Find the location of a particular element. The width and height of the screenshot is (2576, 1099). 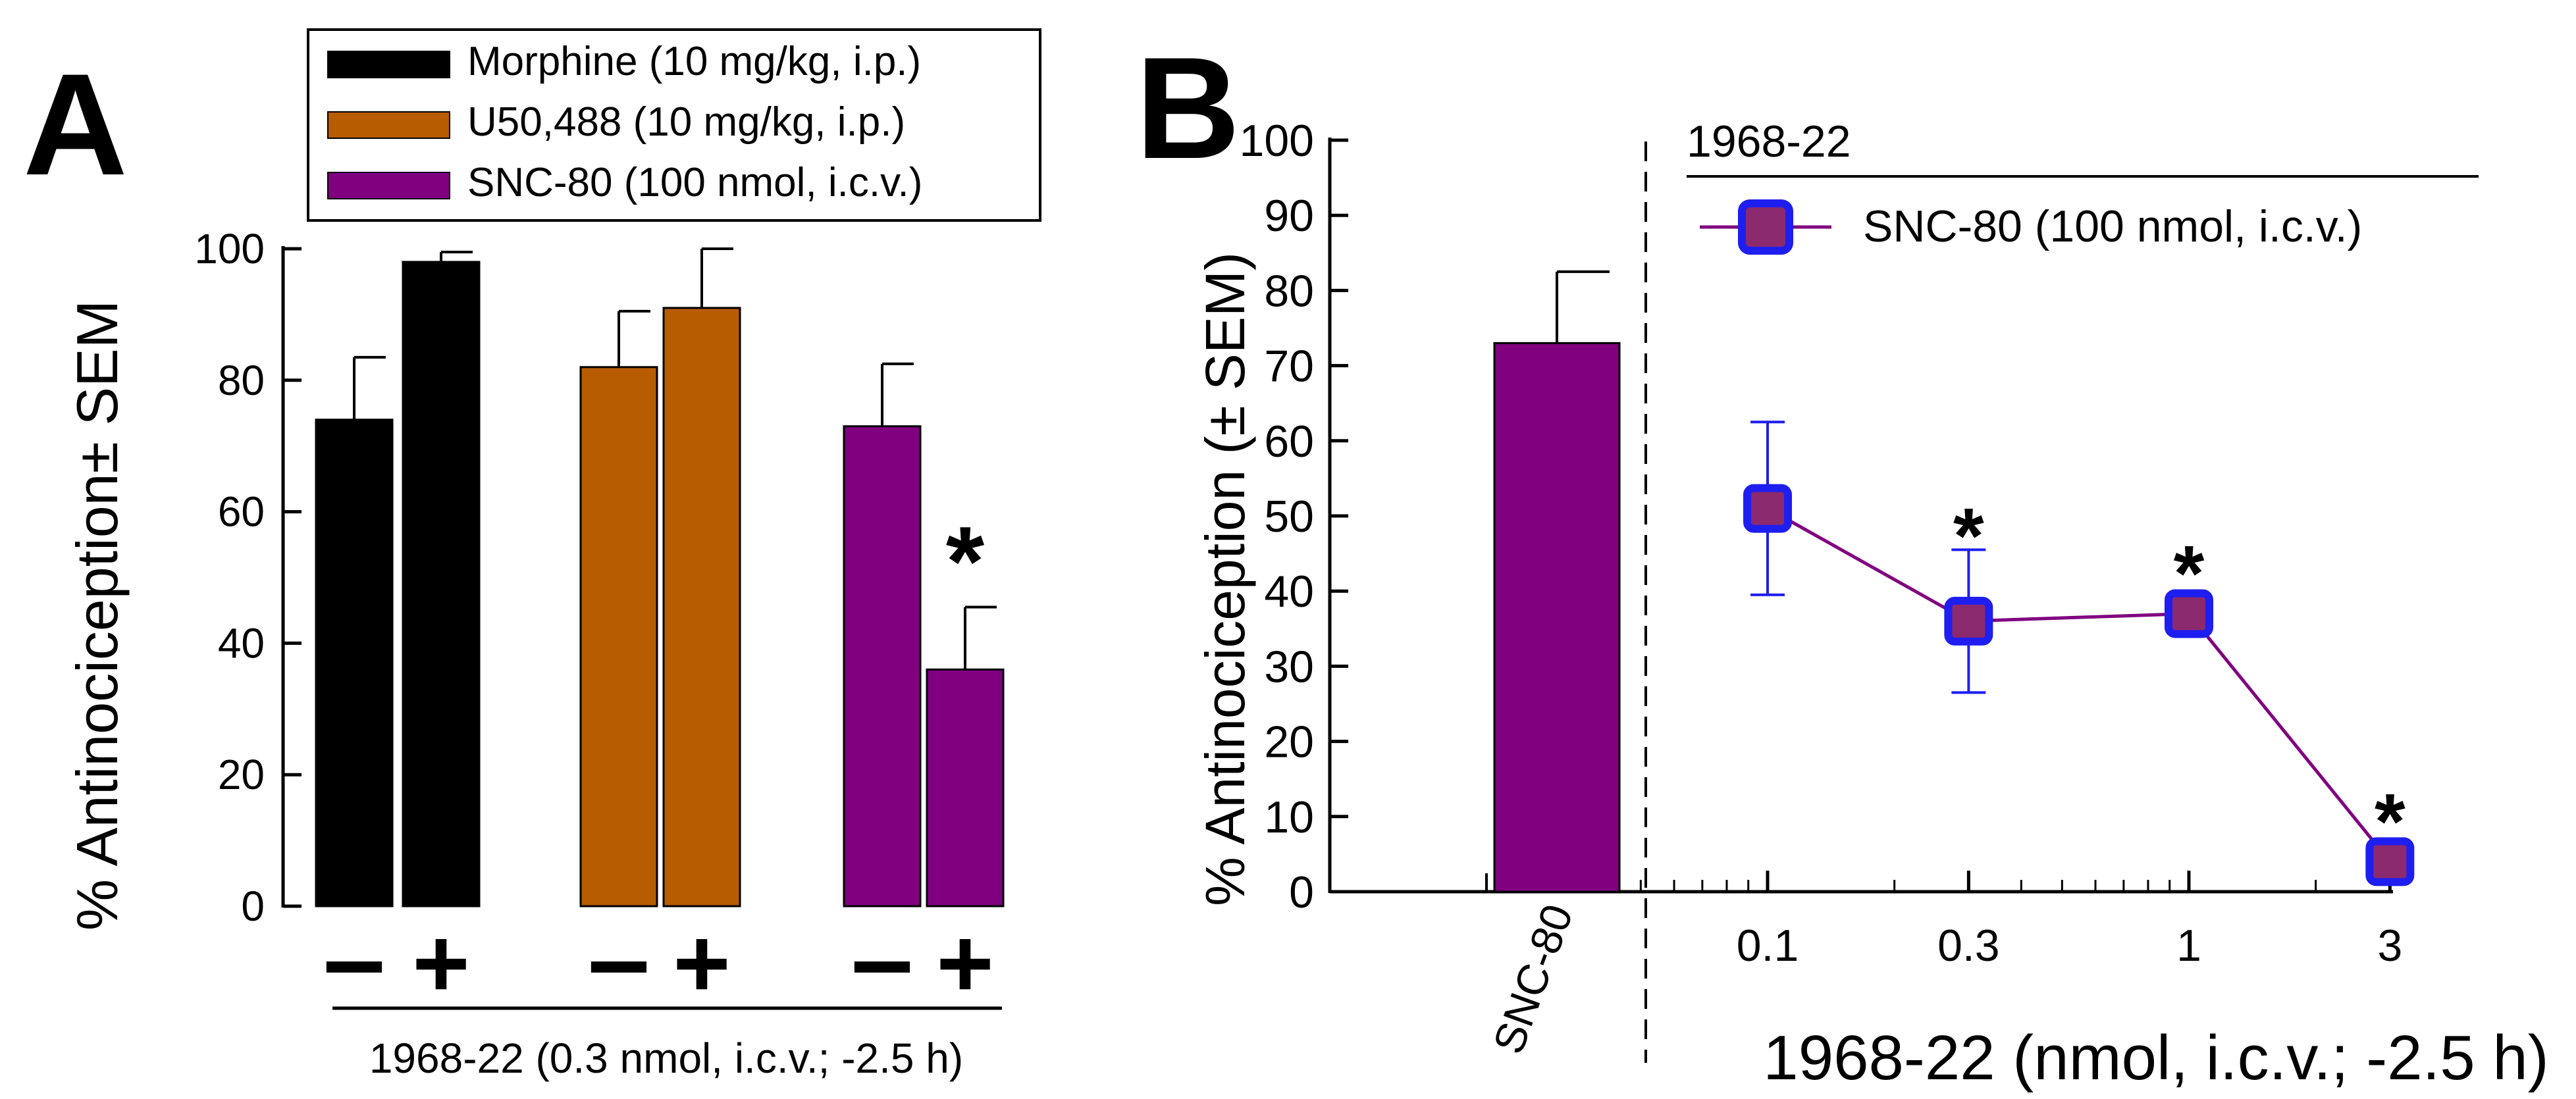

y-tick-label: 70 is located at coordinates (1289, 367).